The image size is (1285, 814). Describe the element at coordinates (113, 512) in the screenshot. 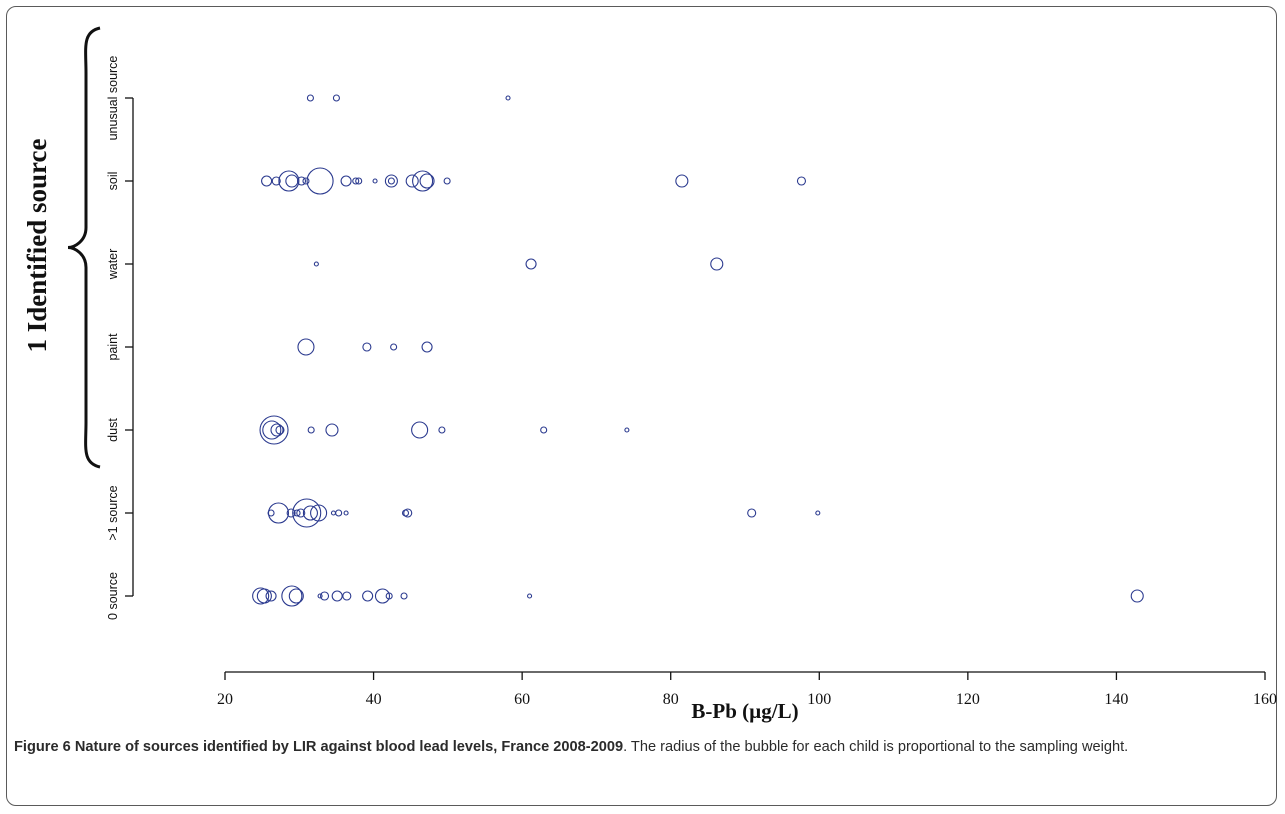

I see `y-tick-label-gt1-source: >1 source` at that location.